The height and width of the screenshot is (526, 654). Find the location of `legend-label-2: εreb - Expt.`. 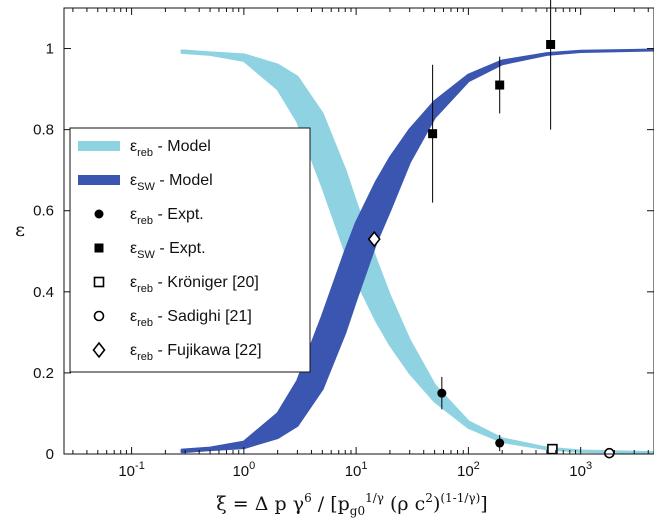

legend-label-2: εreb - Expt. is located at coordinates (167, 216).